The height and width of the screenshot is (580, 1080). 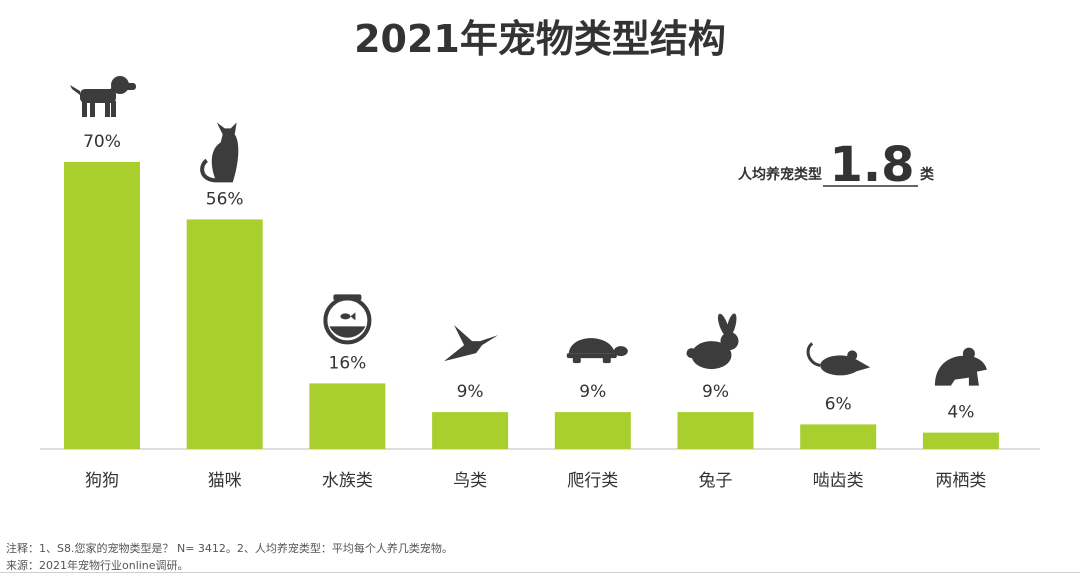 What do you see at coordinates (960, 366) in the screenshot?
I see `frog-icon` at bounding box center [960, 366].